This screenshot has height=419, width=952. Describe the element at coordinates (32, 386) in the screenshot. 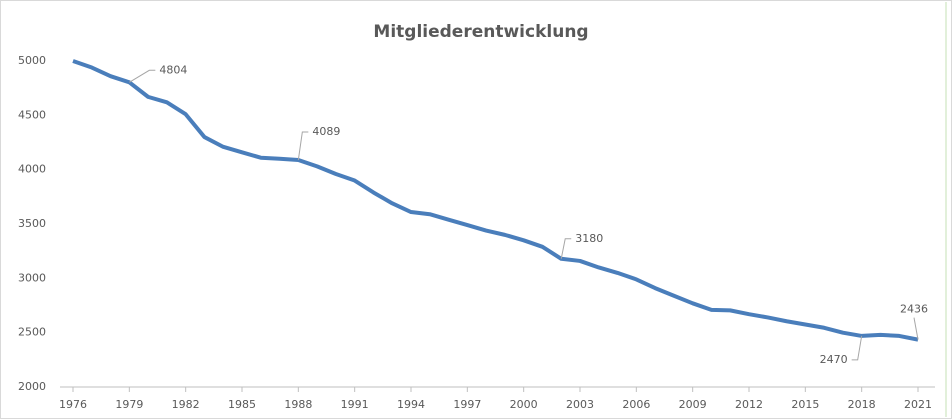

I see `y-tick-label: 2000` at that location.